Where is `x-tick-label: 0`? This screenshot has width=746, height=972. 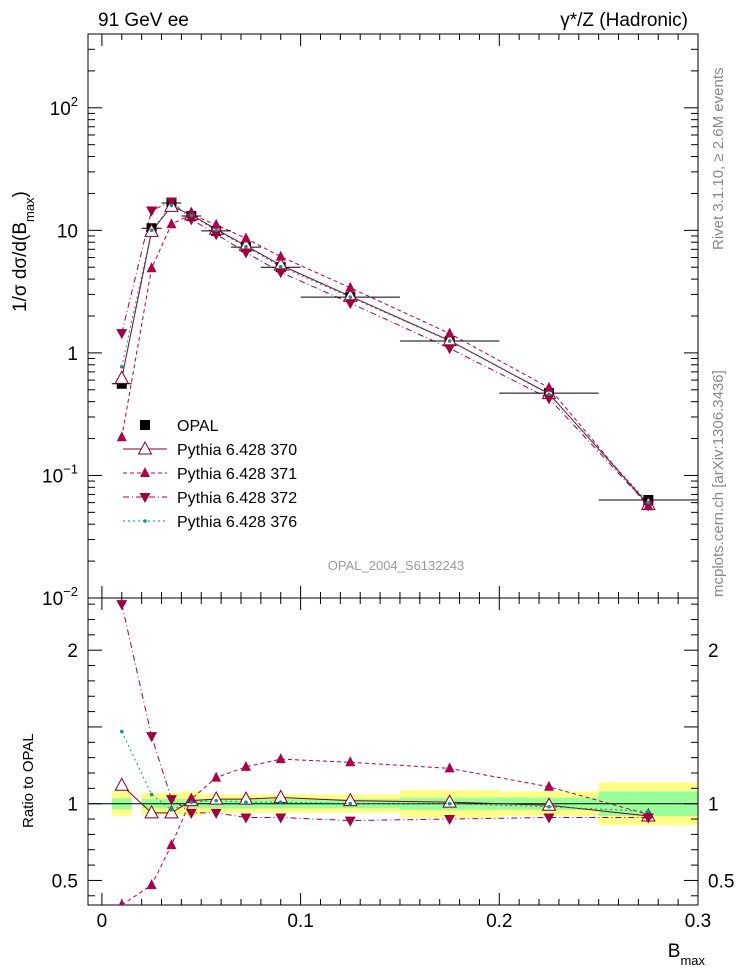 x-tick-label: 0 is located at coordinates (102, 921).